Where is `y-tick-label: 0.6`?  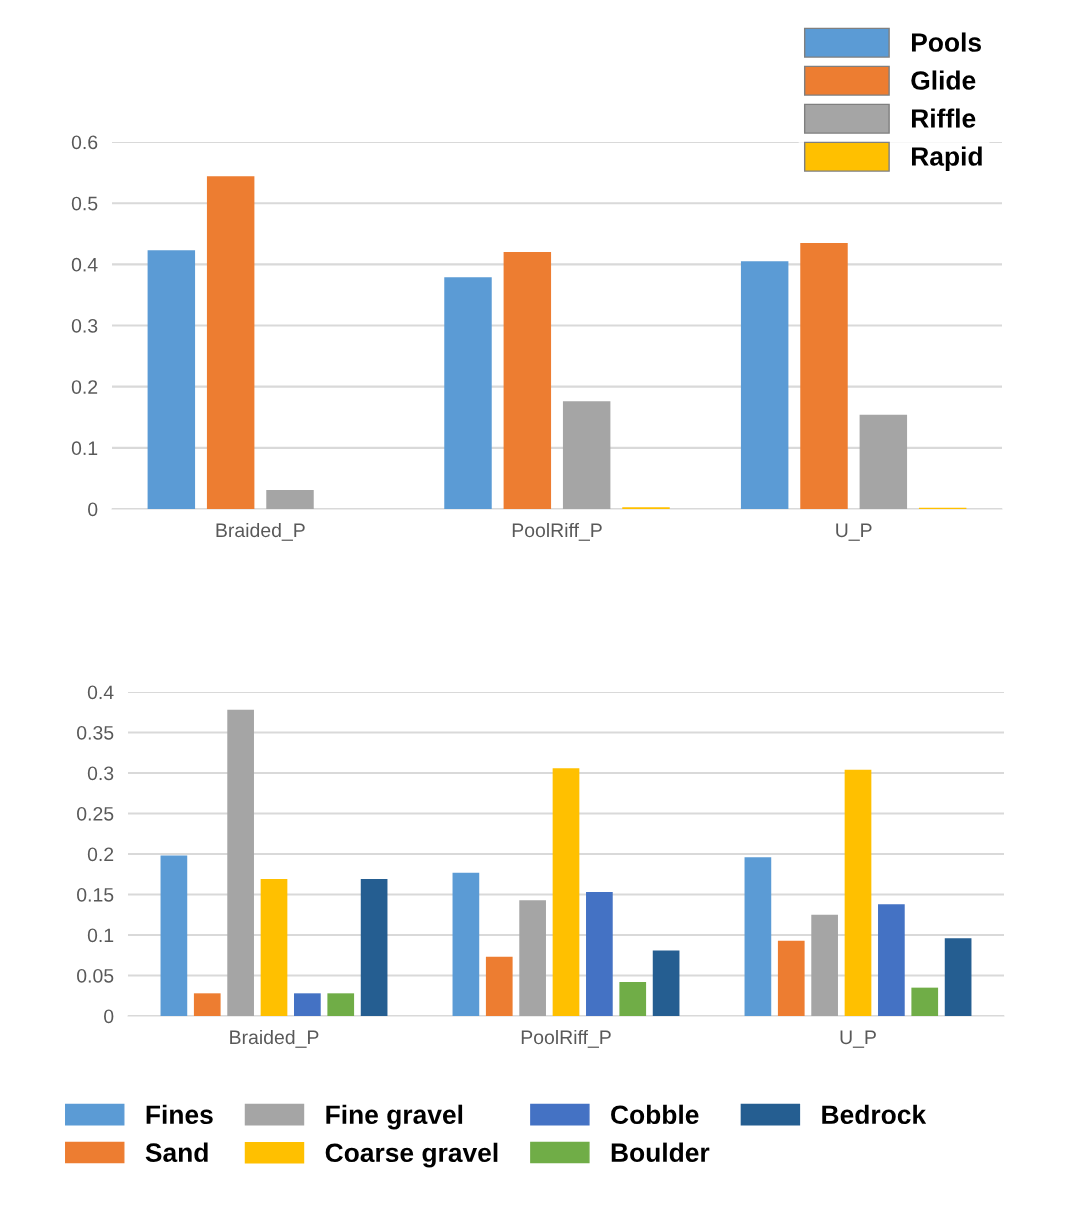
y-tick-label: 0.6 is located at coordinates (84, 142).